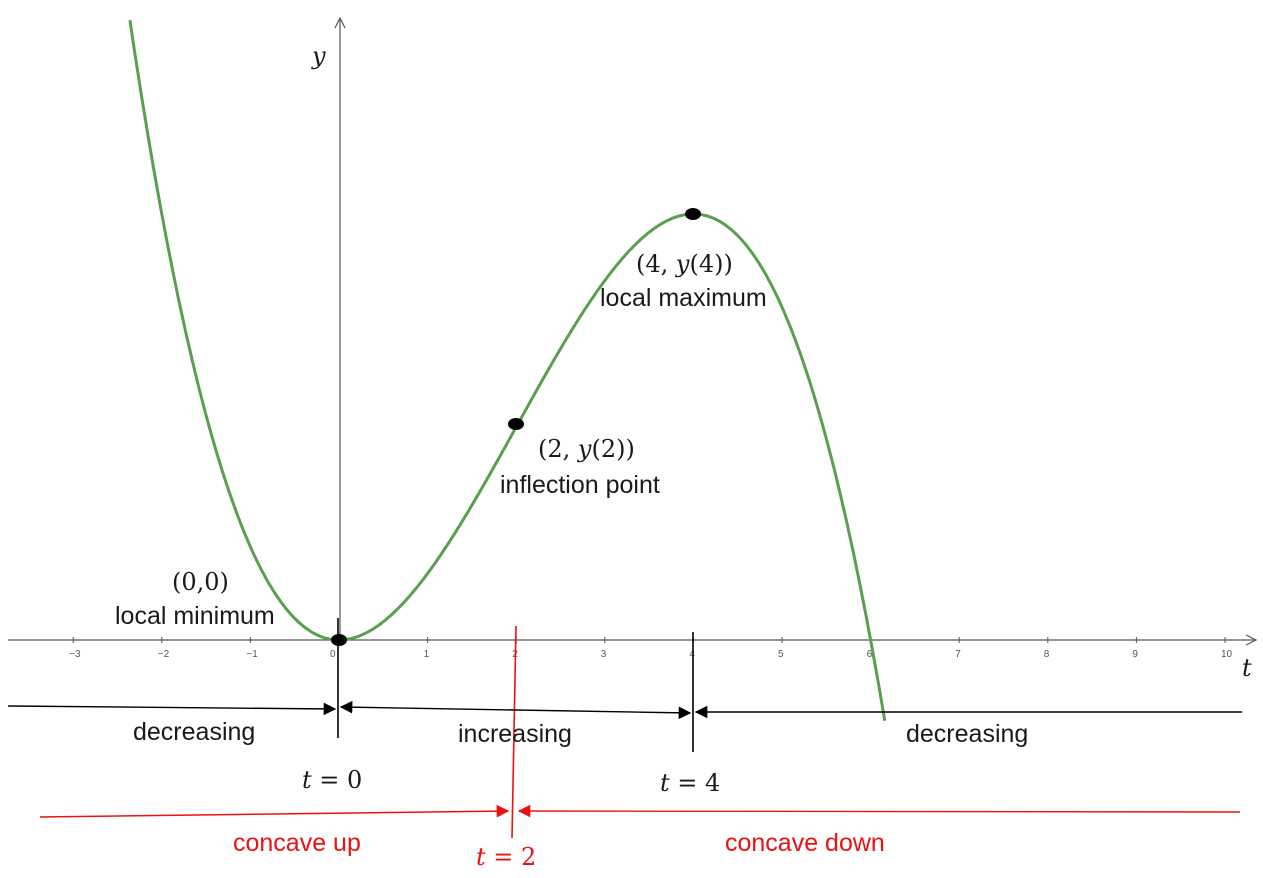 The width and height of the screenshot is (1263, 878). I want to click on y-axis-label: y, so click(318, 56).